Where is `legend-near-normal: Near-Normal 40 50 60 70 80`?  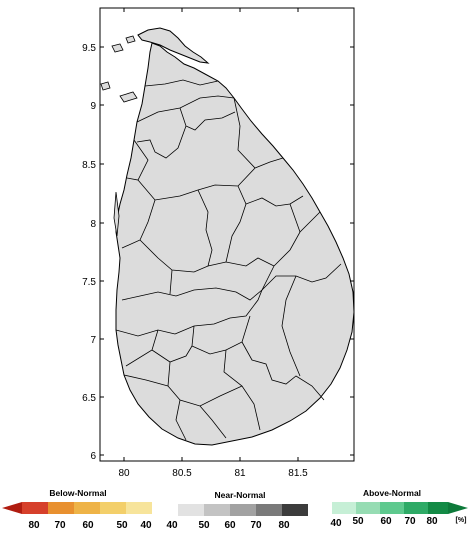
legend-near-normal: Near-Normal 40 50 60 70 80 is located at coordinates (237, 510).